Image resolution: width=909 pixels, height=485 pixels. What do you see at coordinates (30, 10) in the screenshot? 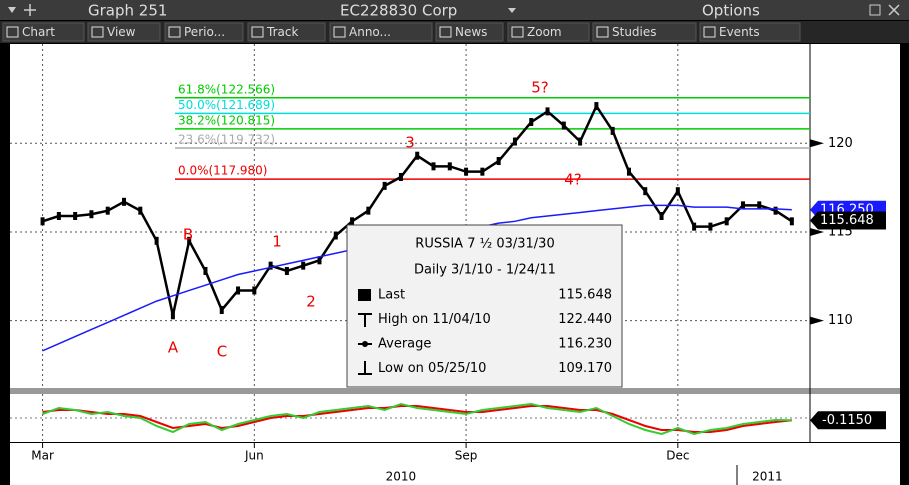
I see `move-icon` at bounding box center [30, 10].